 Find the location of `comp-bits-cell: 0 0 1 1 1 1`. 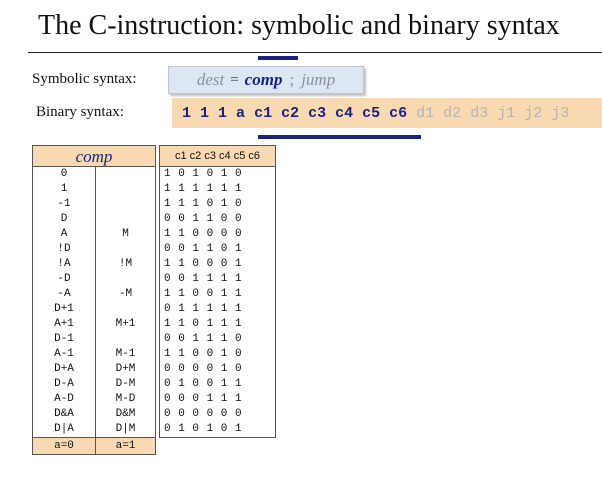

comp-bits-cell: 0 0 1 1 1 1 is located at coordinates (217, 279).